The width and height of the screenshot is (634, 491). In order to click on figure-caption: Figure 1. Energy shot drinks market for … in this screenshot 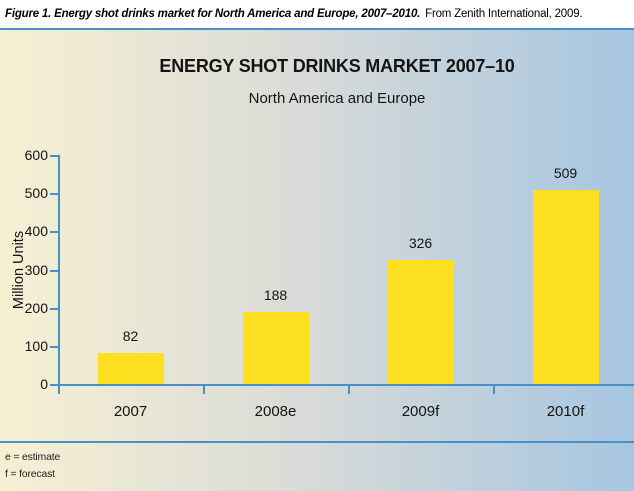, I will do `click(317, 14)`.